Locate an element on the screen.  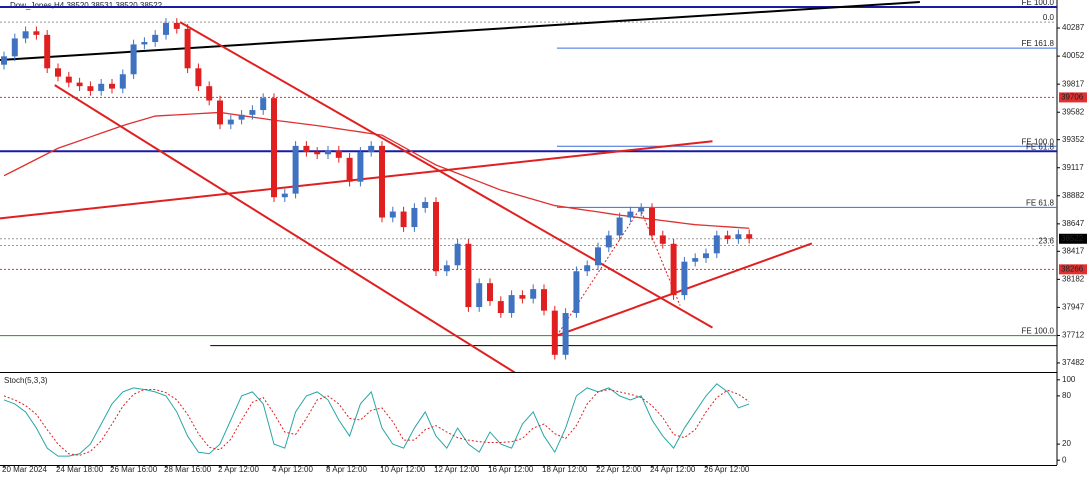
x-tick-label: 24 Apr 12:00 is located at coordinates (673, 469).